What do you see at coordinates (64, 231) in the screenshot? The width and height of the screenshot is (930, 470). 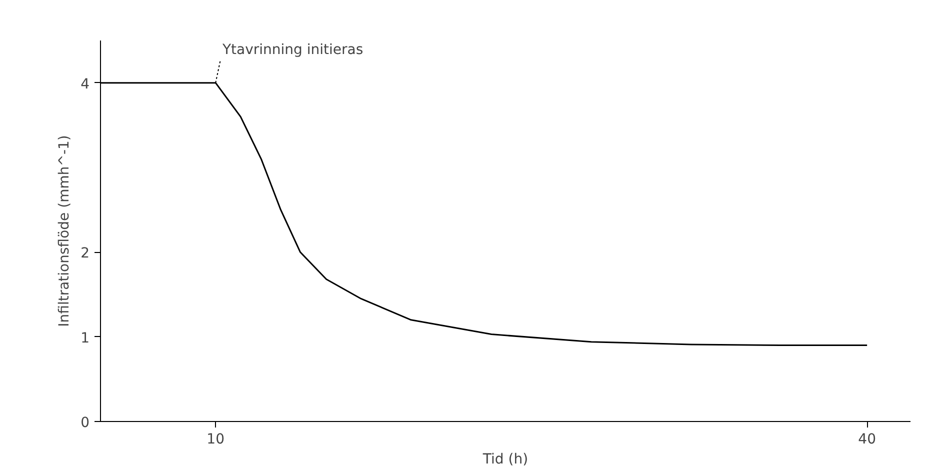 I see `y-axis-title: Infiltrationsflöde (mmh^-1)` at bounding box center [64, 231].